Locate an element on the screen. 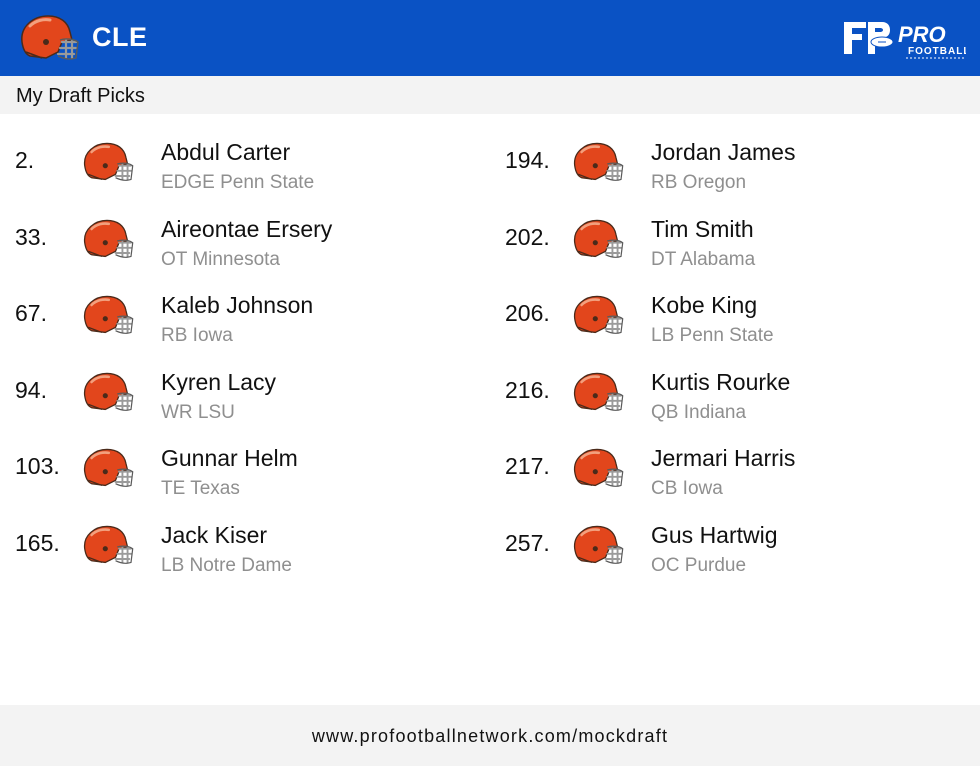 The width and height of the screenshot is (980, 766). pick-number: 194. is located at coordinates (527, 160).